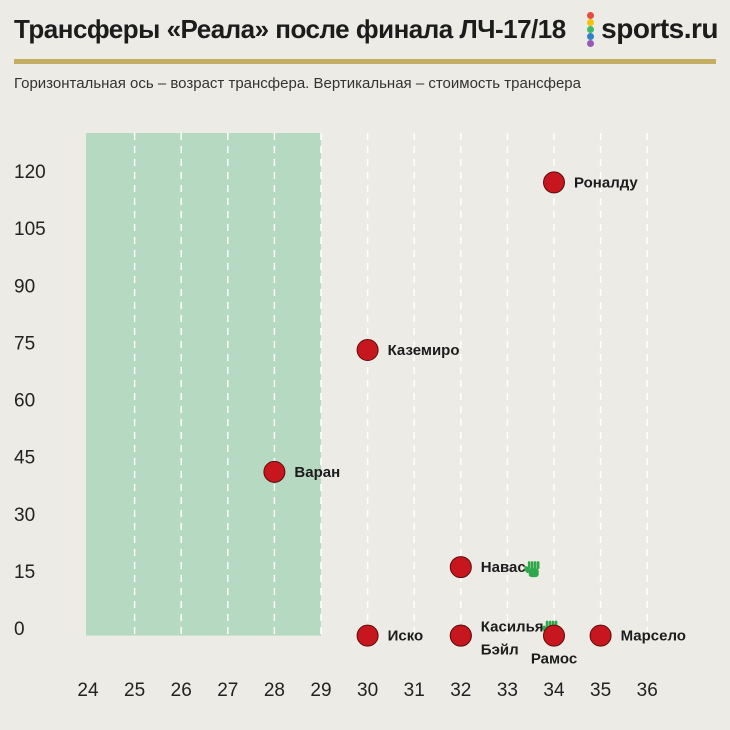 The width and height of the screenshot is (730, 730). Describe the element at coordinates (512, 627) in the screenshot. I see `point-label: Касилья` at that location.